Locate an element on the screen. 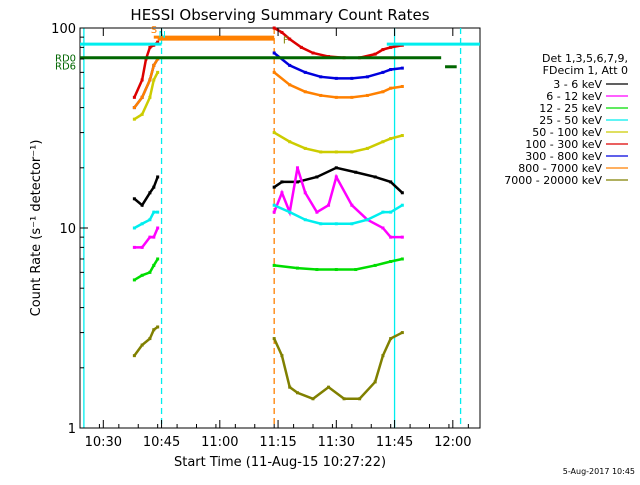 This screenshot has height=485, width=640. y-tick-label: 1 is located at coordinates (72, 429).